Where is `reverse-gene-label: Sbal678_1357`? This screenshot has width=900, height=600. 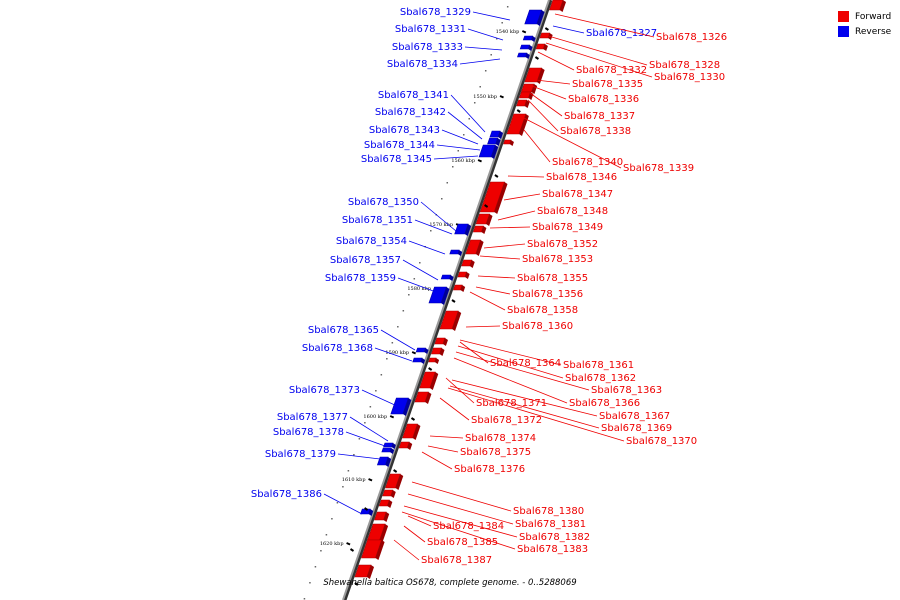
reverse-gene-label: Sbal678_1357 is located at coordinates (365, 260).